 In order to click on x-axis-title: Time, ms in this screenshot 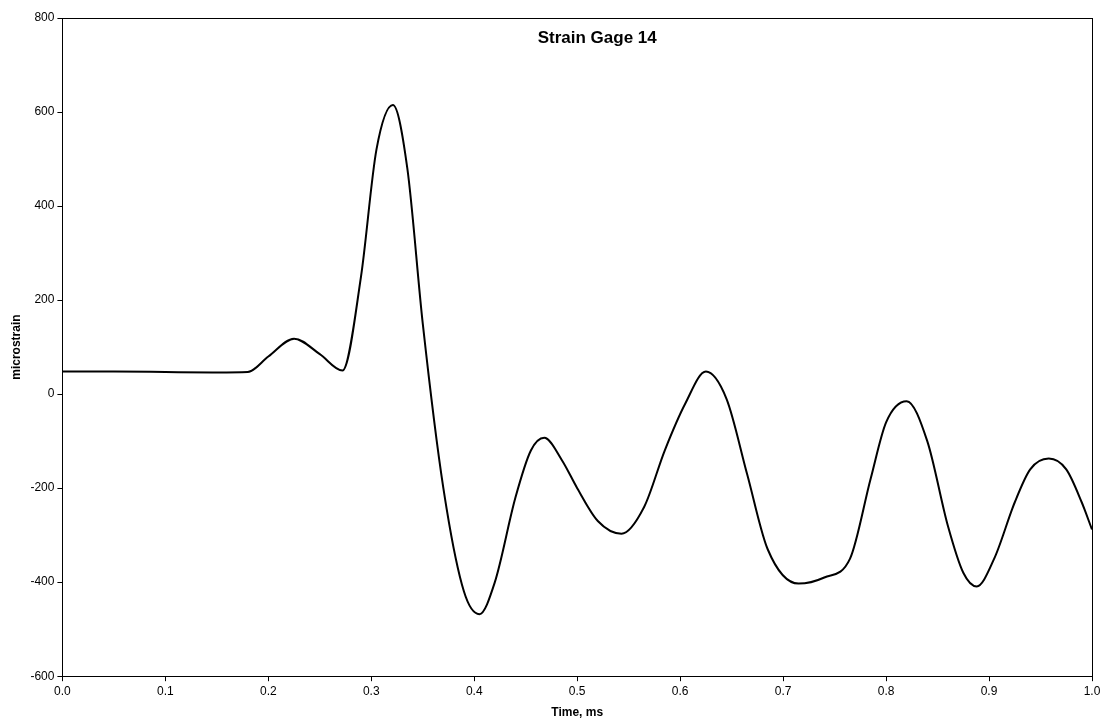, I will do `click(577, 712)`.